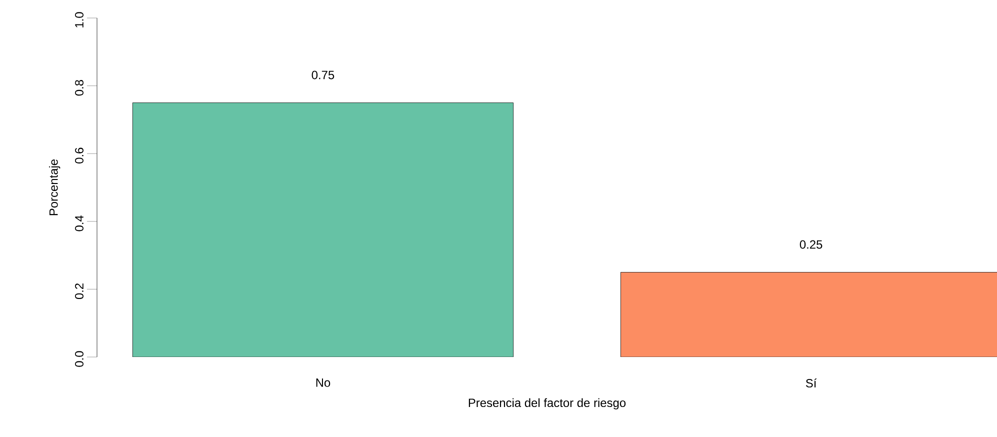 The width and height of the screenshot is (997, 437). Describe the element at coordinates (323, 75) in the screenshot. I see `data-label: 0.75` at that location.